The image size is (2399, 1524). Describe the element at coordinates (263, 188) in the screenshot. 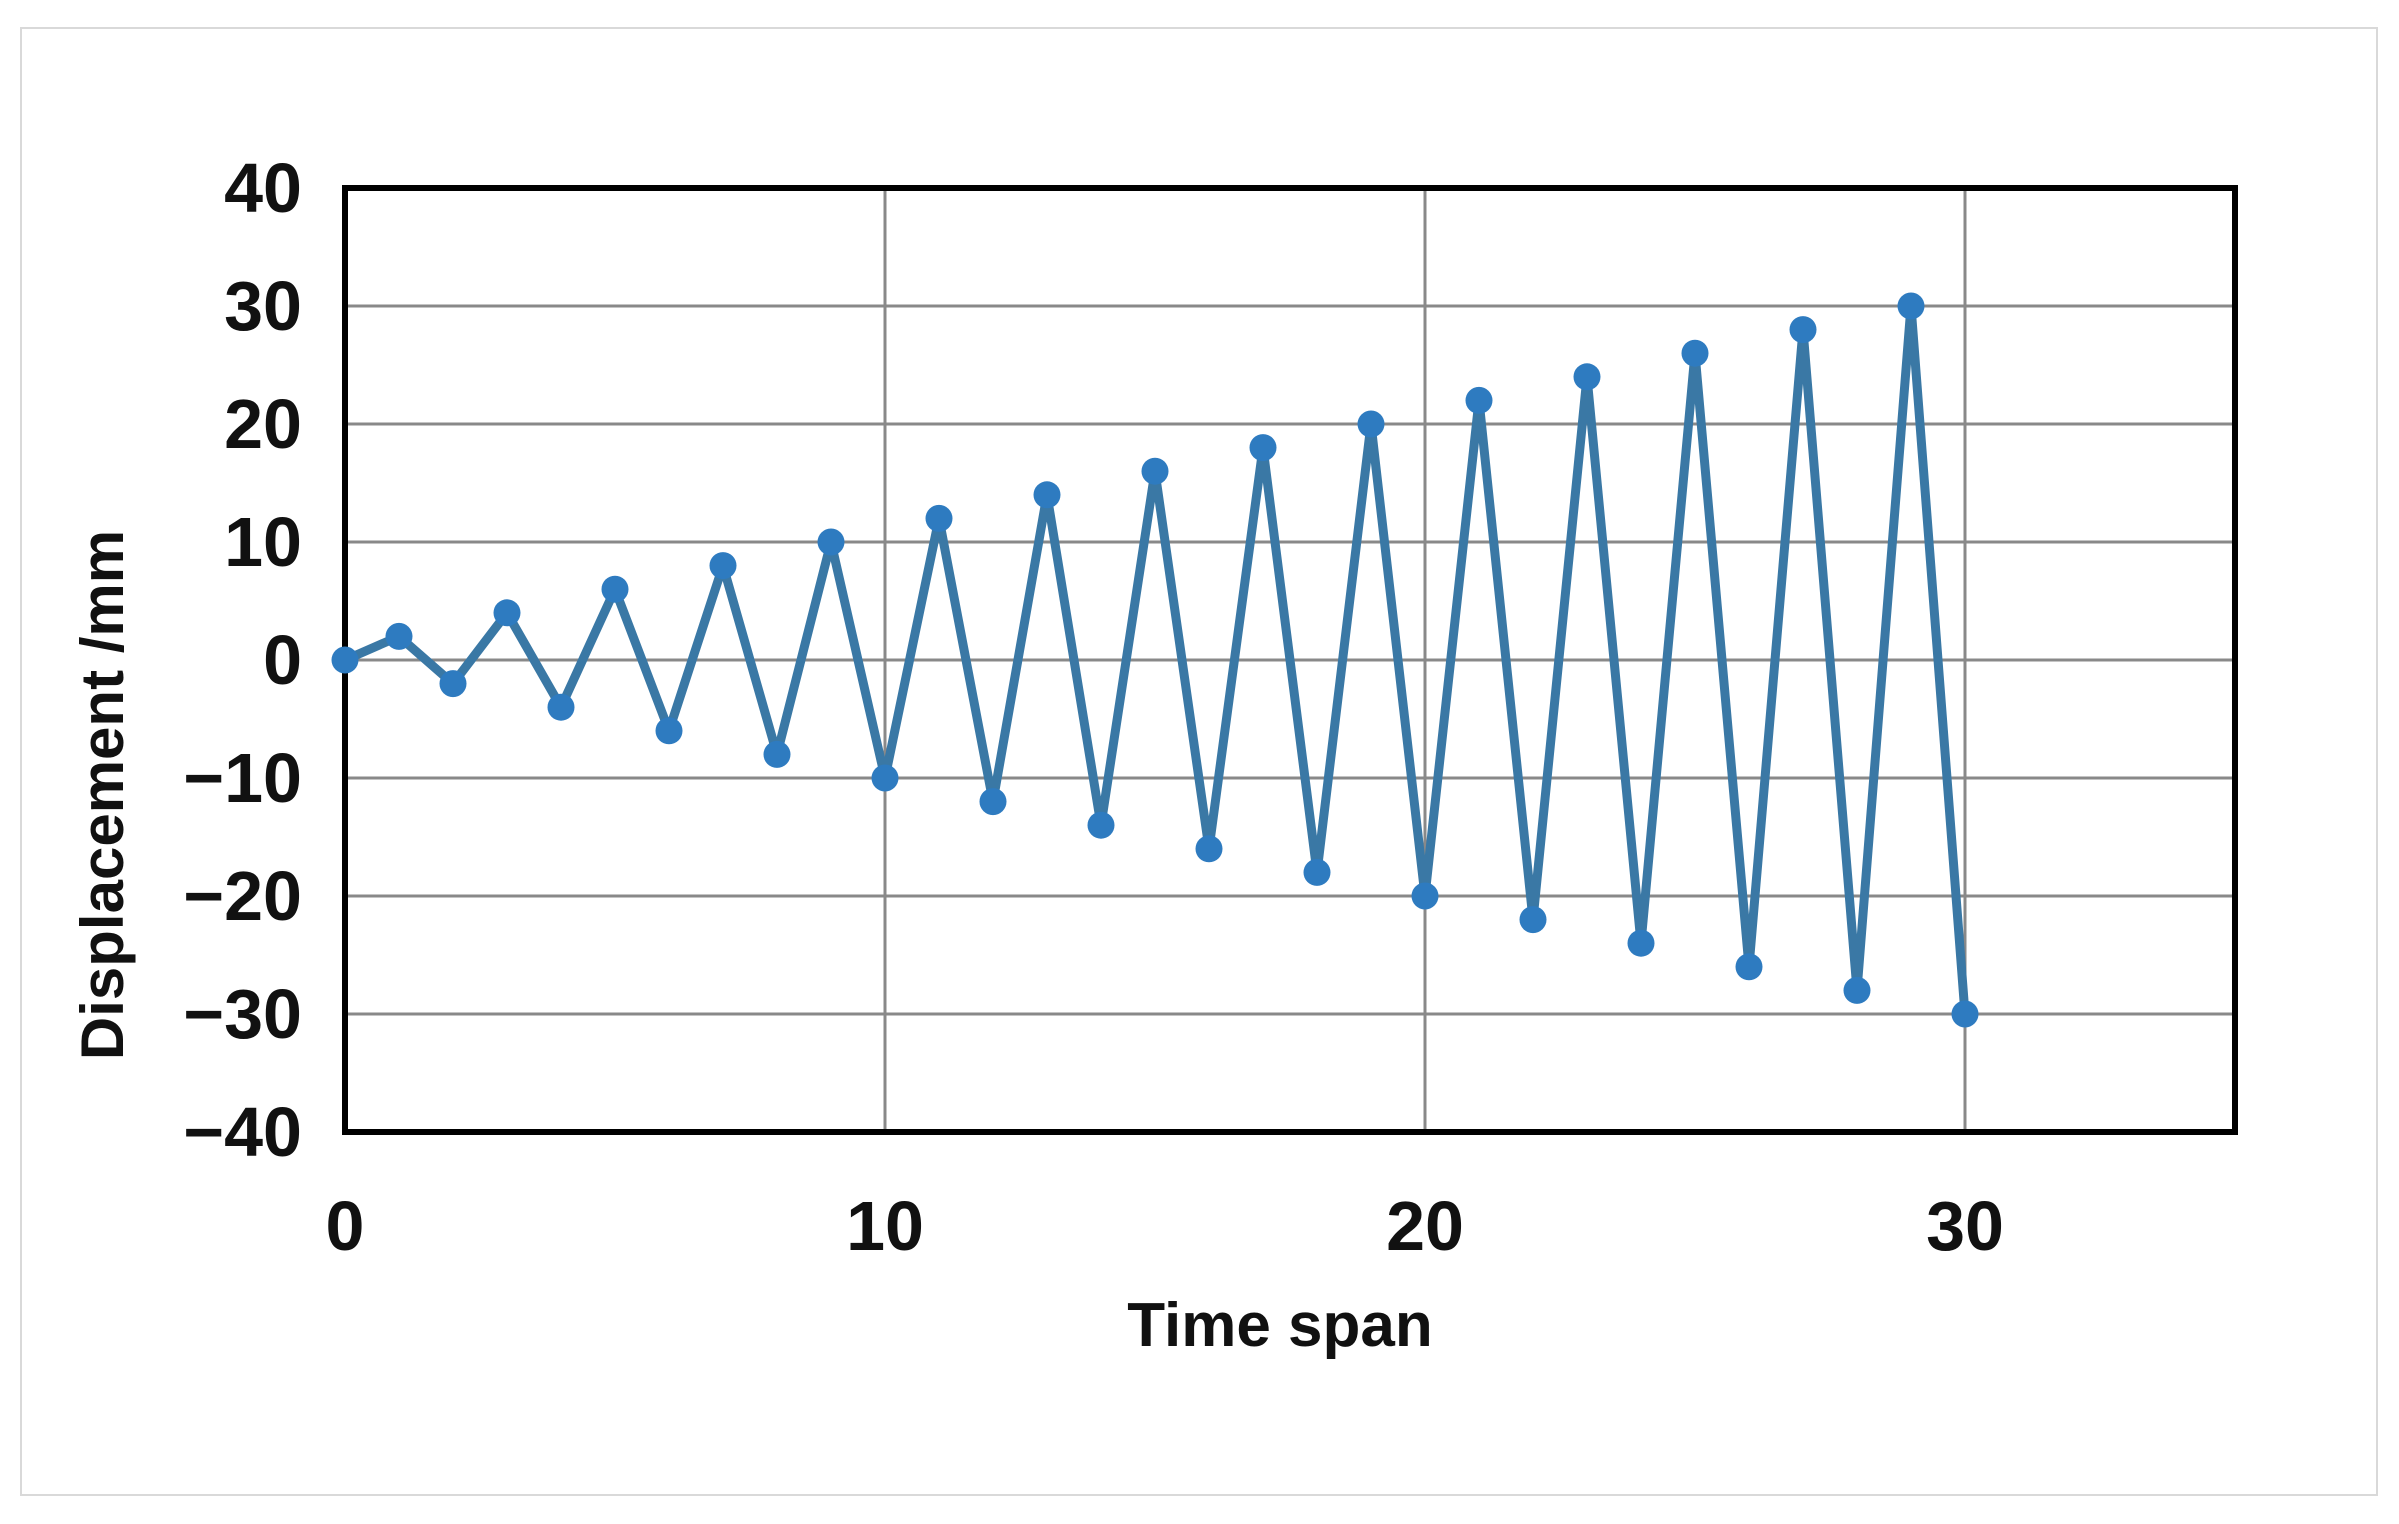

I see `y-tick-label: 40` at that location.